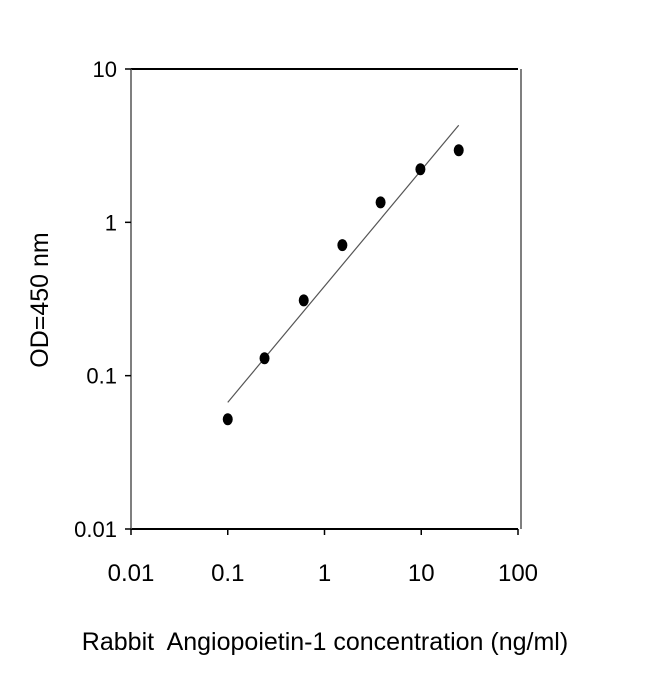 This screenshot has width=650, height=674. What do you see at coordinates (518, 573) in the screenshot?
I see `x-tick-label: 100` at bounding box center [518, 573].